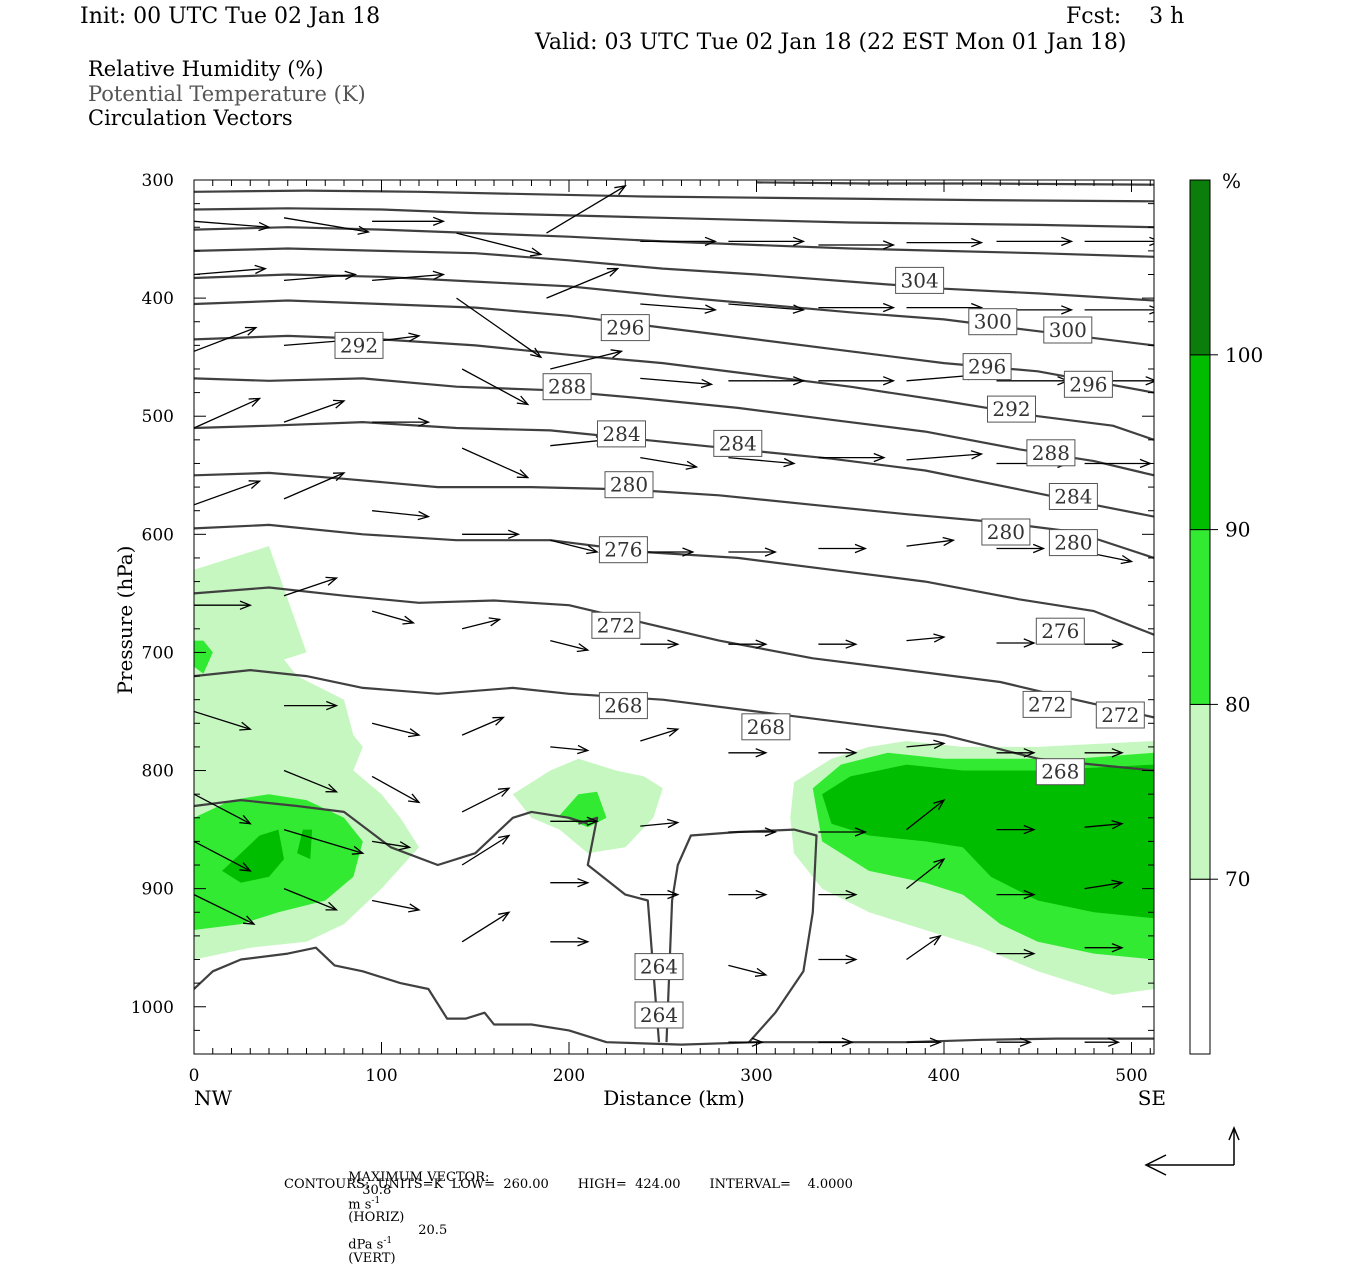  I want to click on colorbar-level-label: 70, so click(1237, 879).